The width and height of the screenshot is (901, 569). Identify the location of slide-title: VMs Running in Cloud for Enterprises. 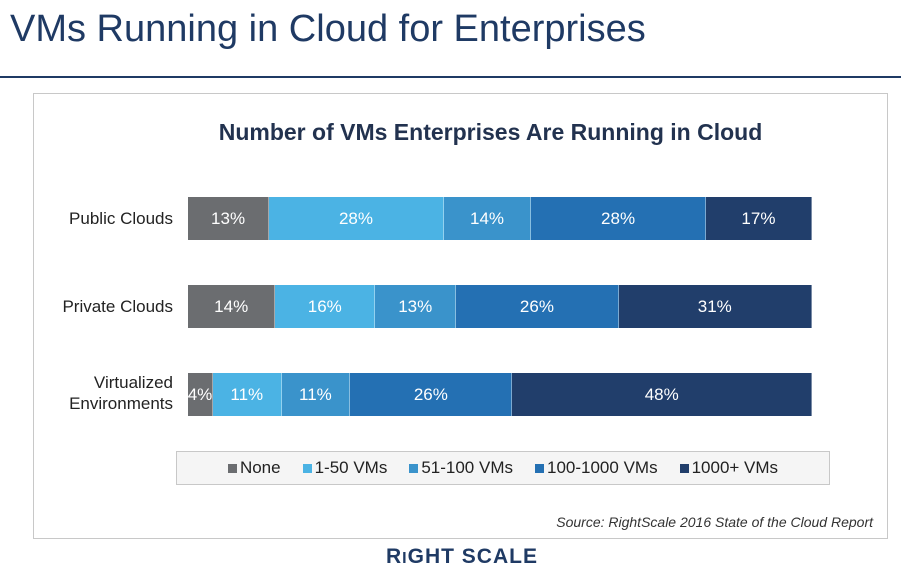
(328, 29).